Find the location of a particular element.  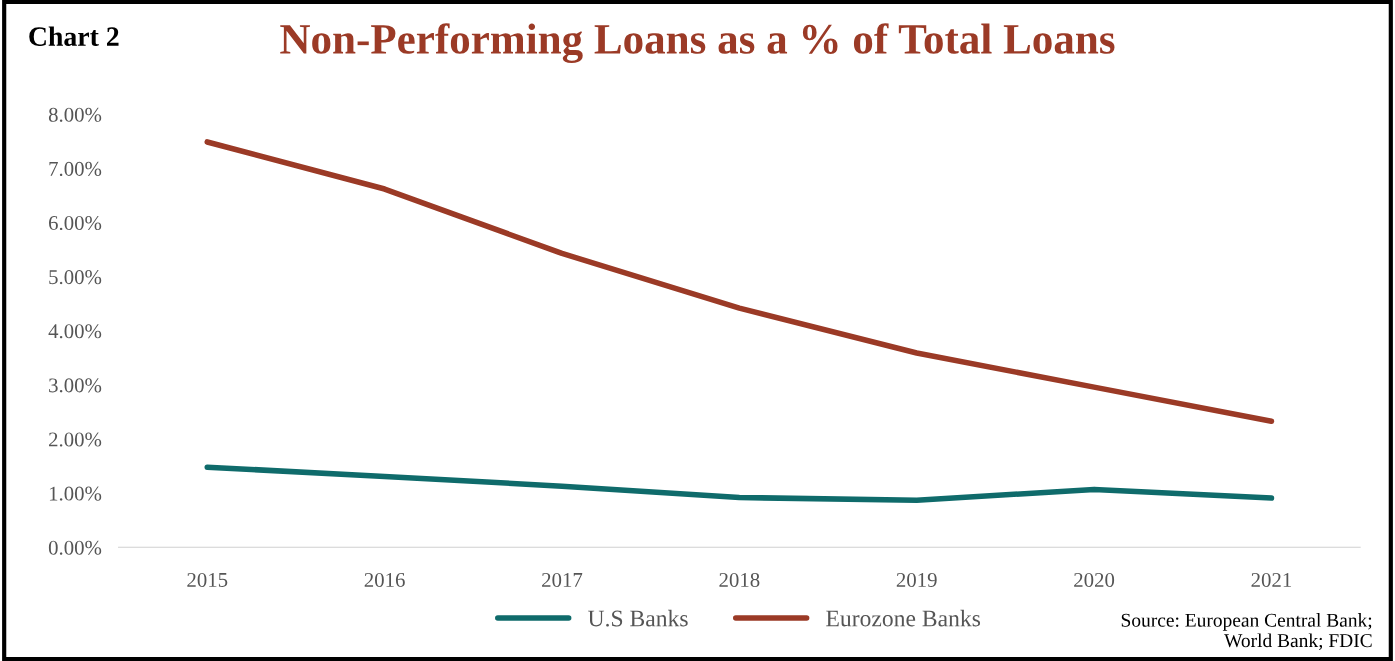

legend-label: U.S Banks is located at coordinates (638, 618).